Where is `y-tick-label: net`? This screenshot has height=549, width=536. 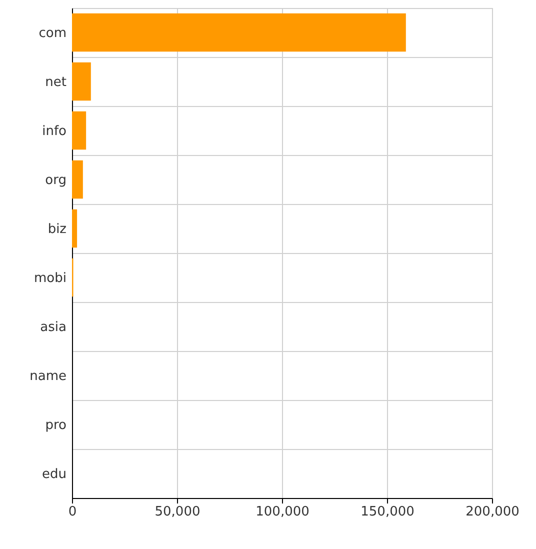
y-tick-label: net is located at coordinates (55, 82).